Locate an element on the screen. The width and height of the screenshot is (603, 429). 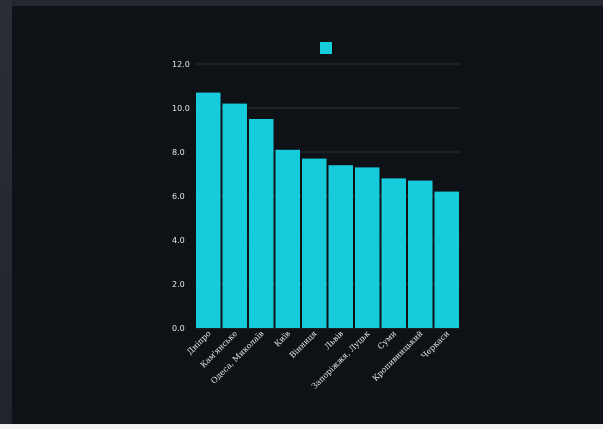
x-tick-label: Львів is located at coordinates (334, 340).